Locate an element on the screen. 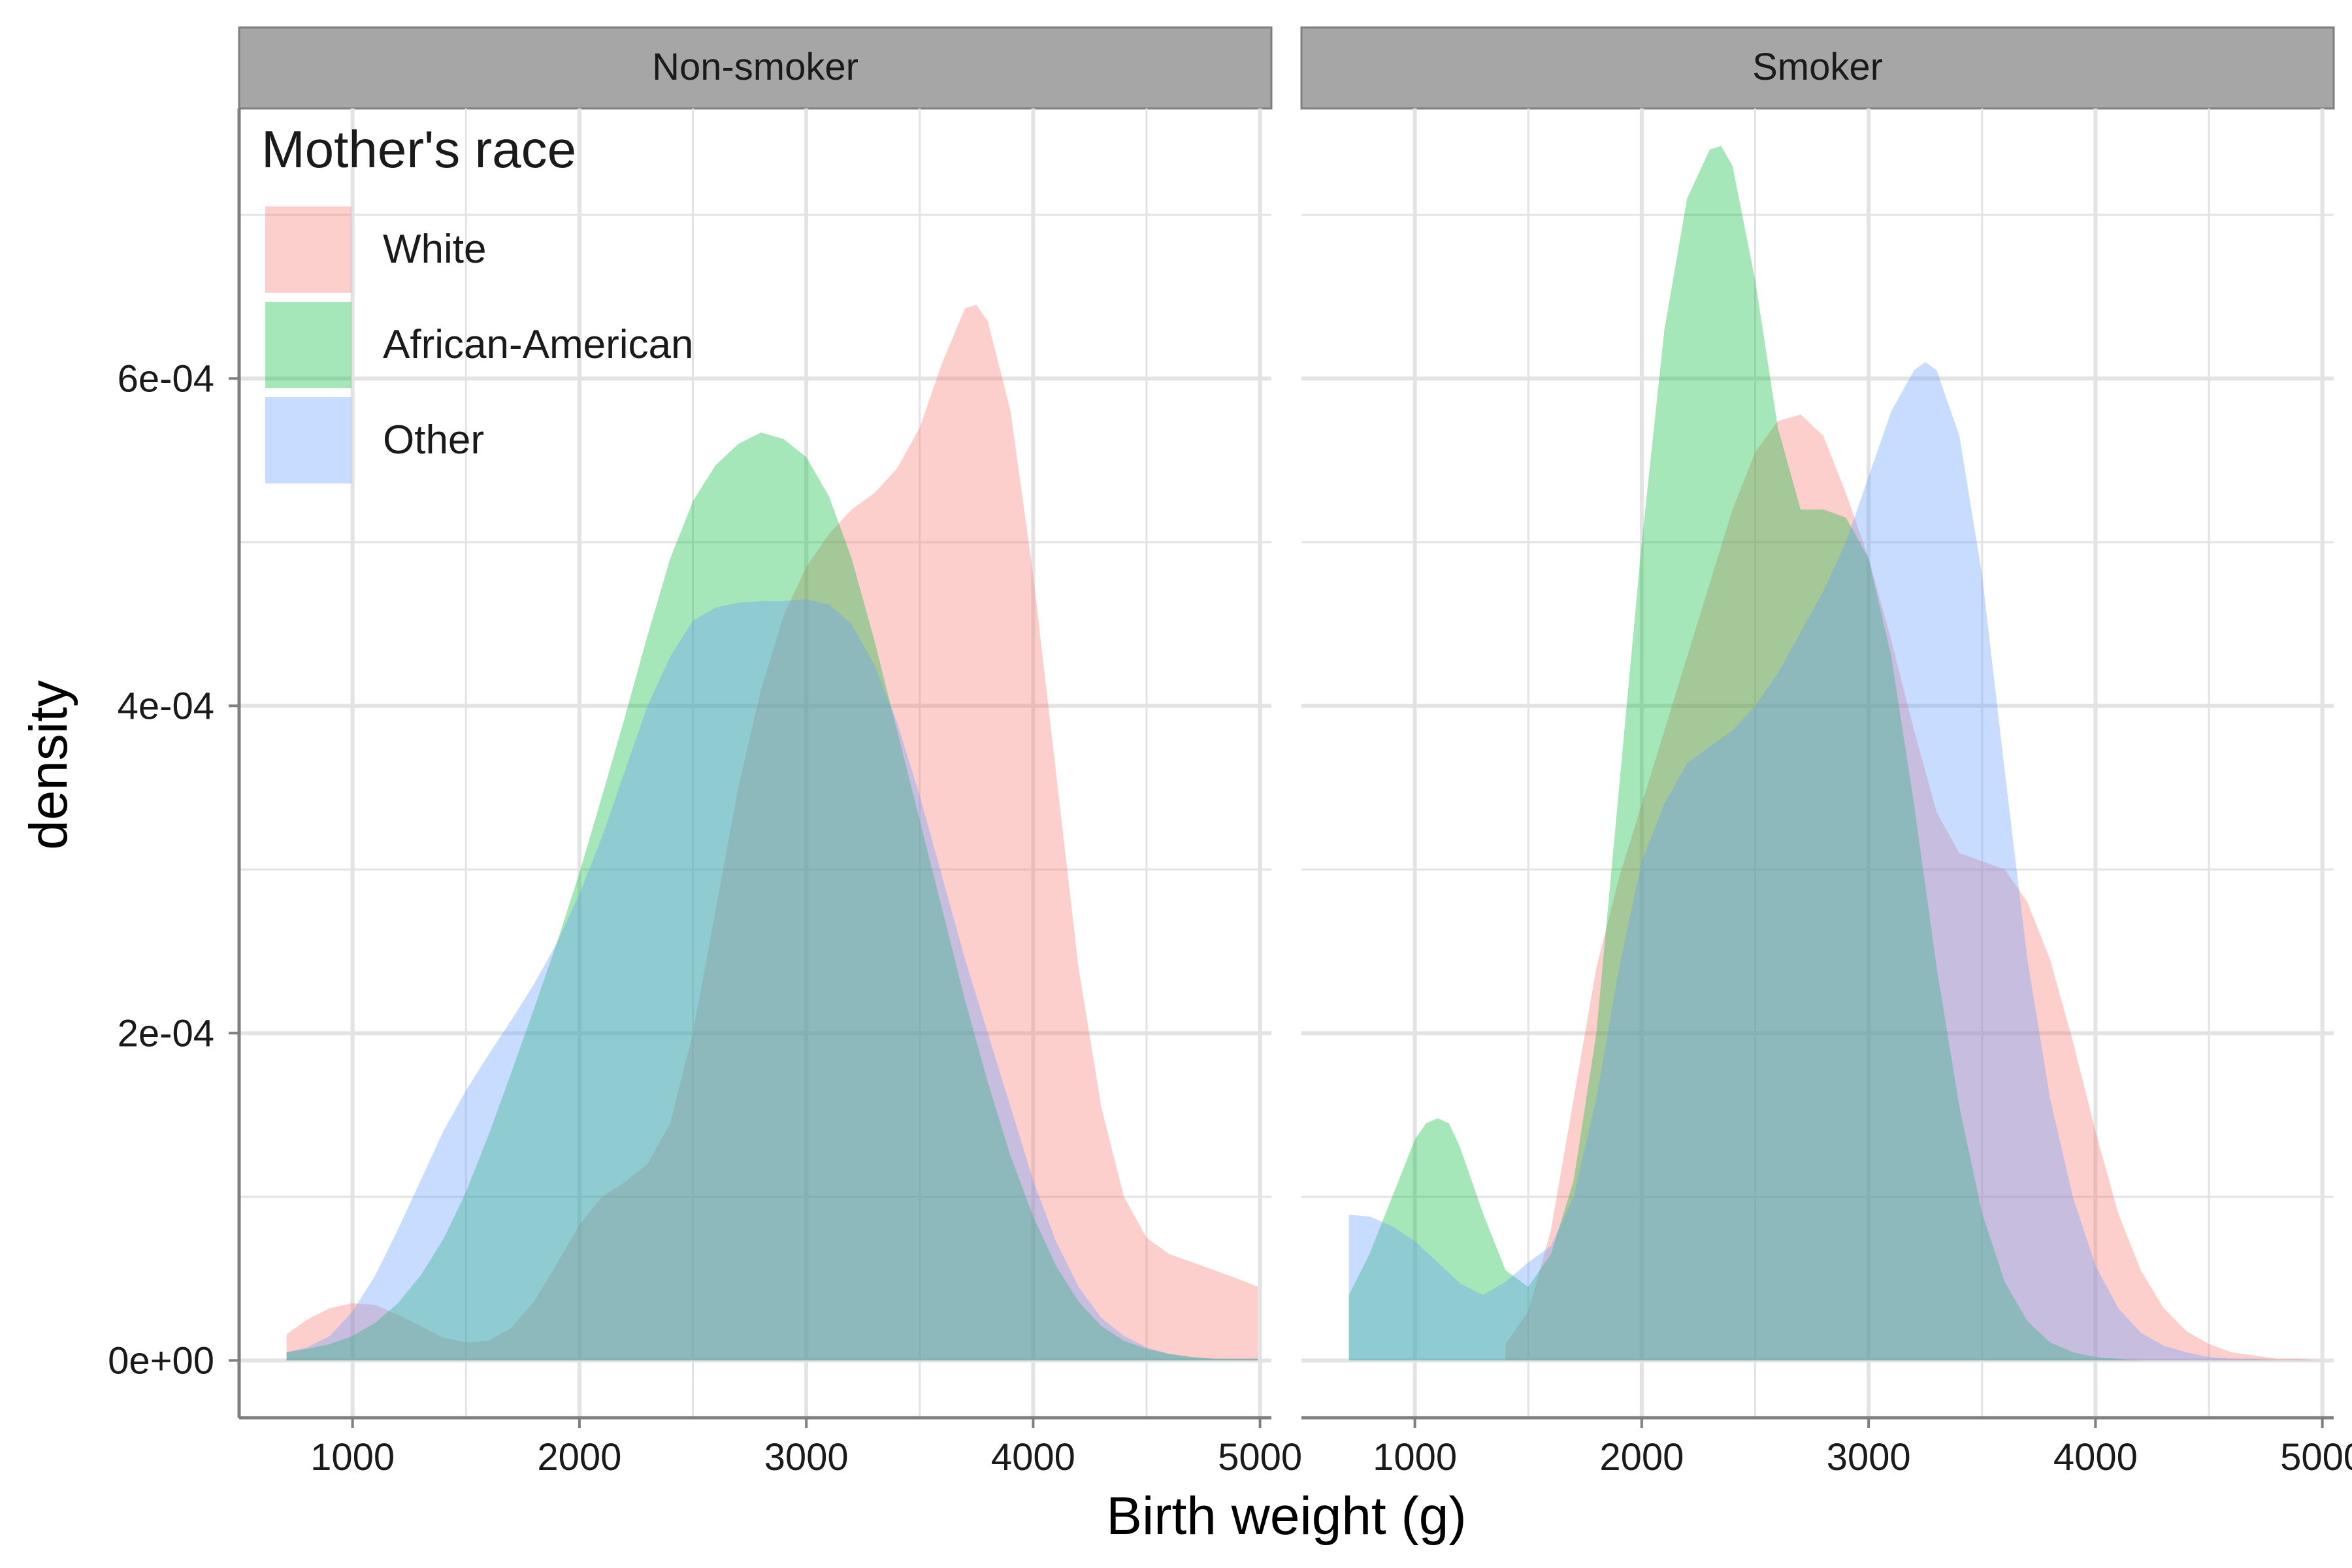 The height and width of the screenshot is (1568, 2352). strip-label-smoker: Smoker is located at coordinates (1817, 67).